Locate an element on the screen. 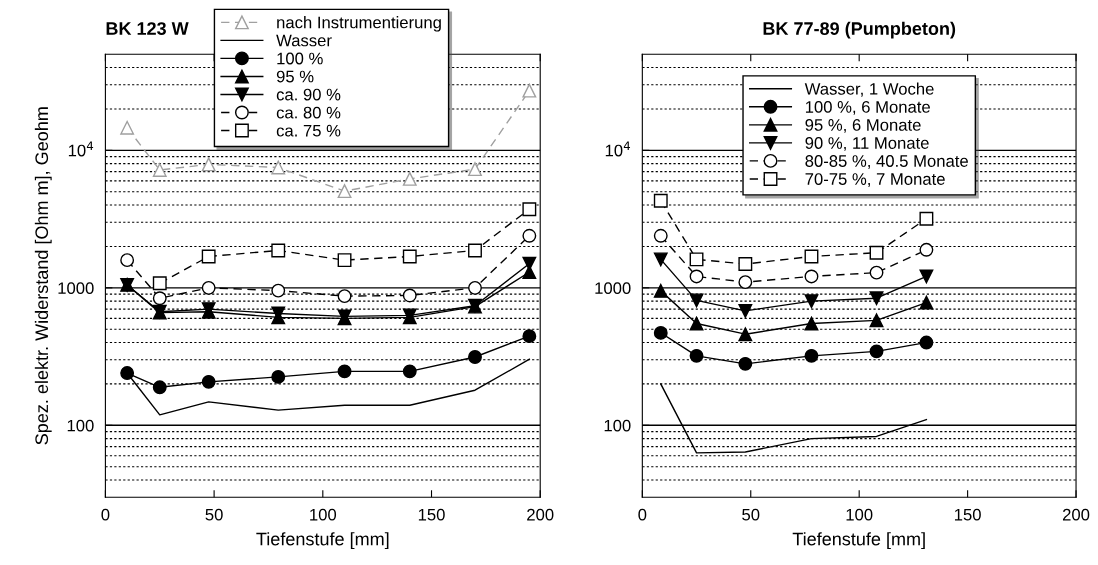 This screenshot has width=1098, height=565. legend-label: 80-85 %, 40.5 Monate is located at coordinates (886, 162).